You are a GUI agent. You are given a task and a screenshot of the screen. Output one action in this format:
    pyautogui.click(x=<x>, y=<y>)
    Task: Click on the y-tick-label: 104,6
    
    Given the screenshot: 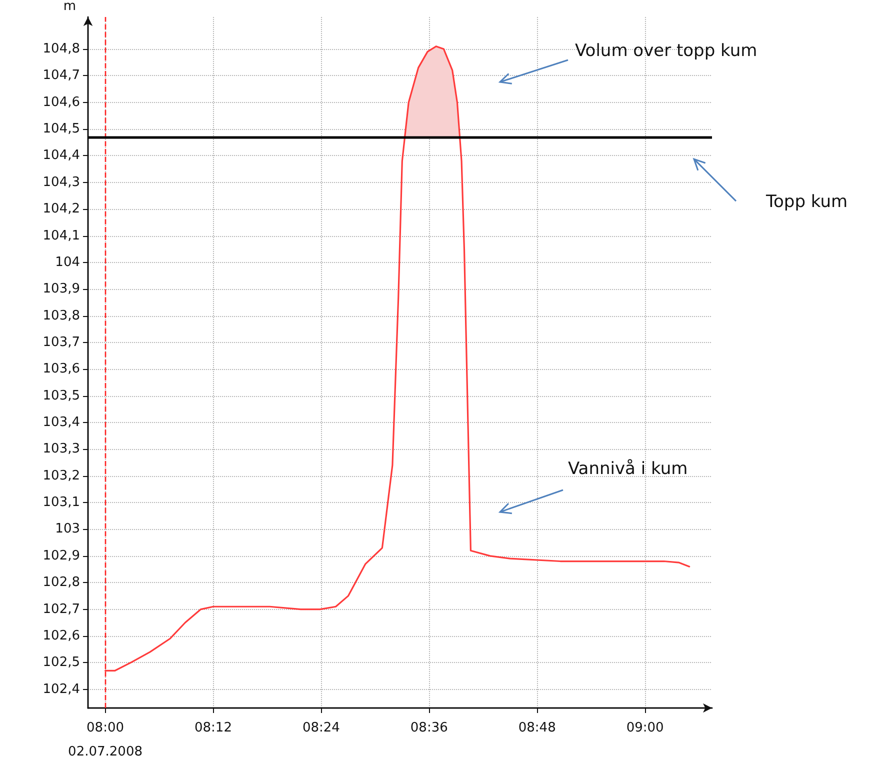 What is the action you would take?
    pyautogui.click(x=61, y=102)
    